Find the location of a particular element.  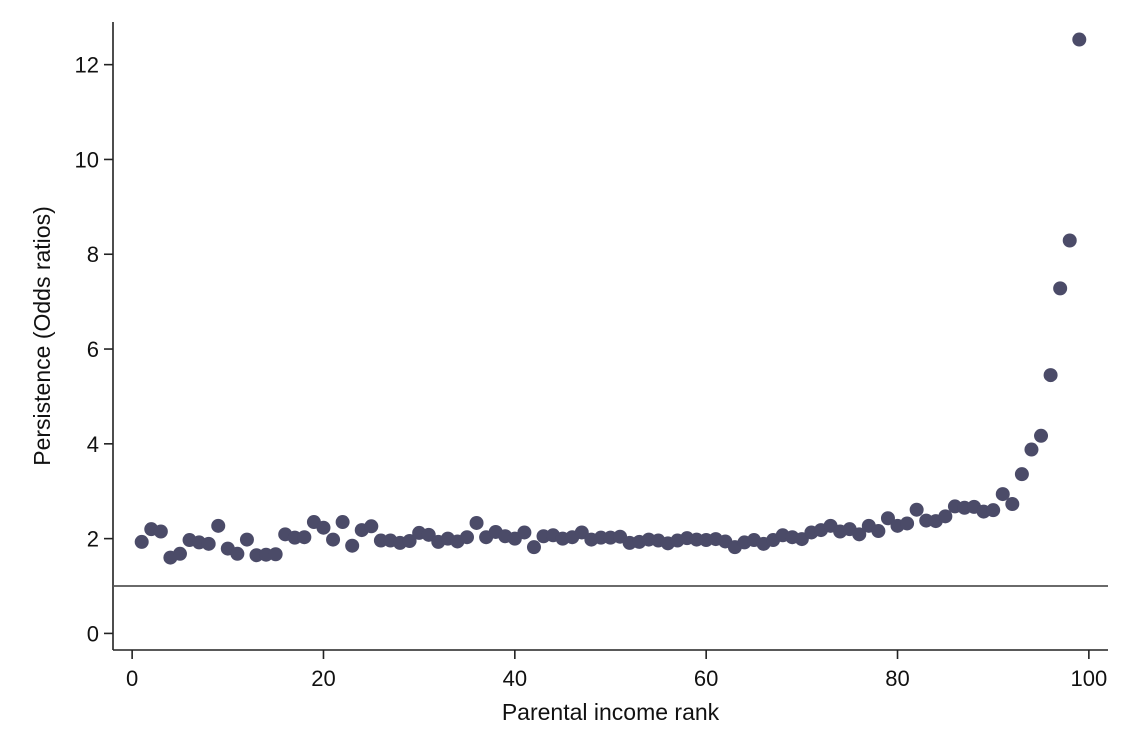

y-tick-label: 12 is located at coordinates (87, 65).